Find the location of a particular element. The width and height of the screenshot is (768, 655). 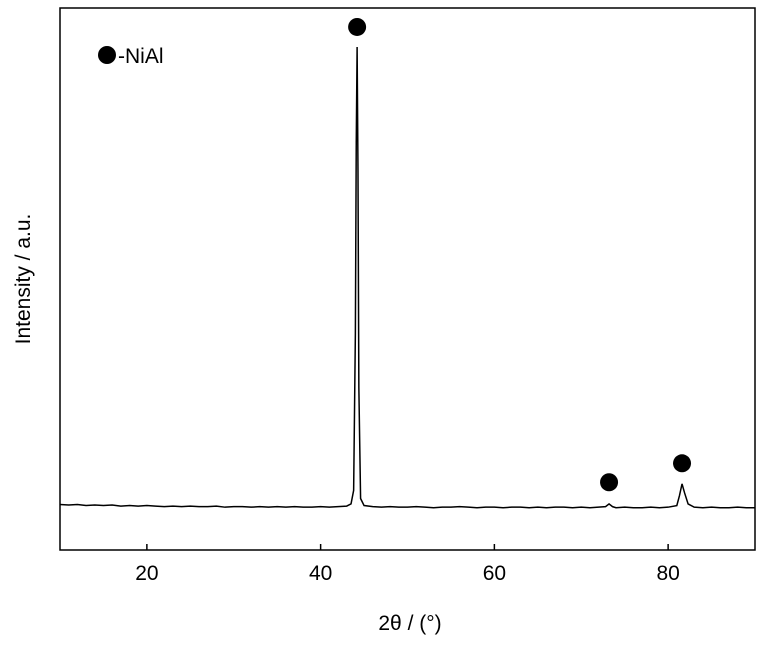

x-tick-label: 80 is located at coordinates (667, 573).